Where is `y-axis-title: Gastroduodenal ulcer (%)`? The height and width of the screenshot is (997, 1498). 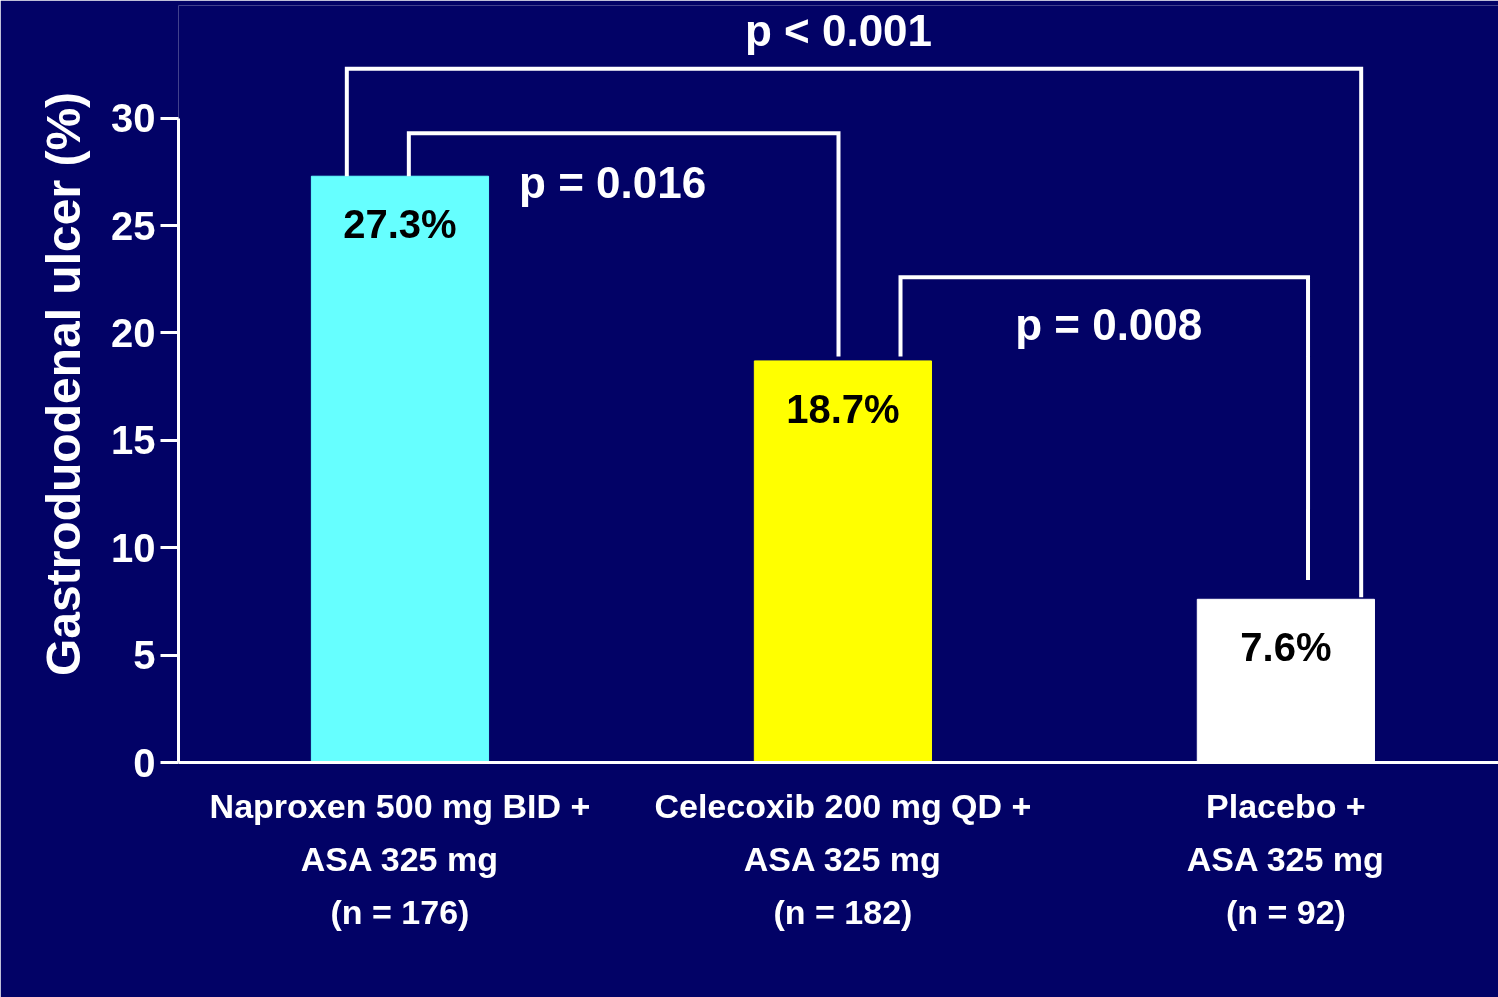
y-axis-title: Gastroduodenal ulcer (%) is located at coordinates (64, 384).